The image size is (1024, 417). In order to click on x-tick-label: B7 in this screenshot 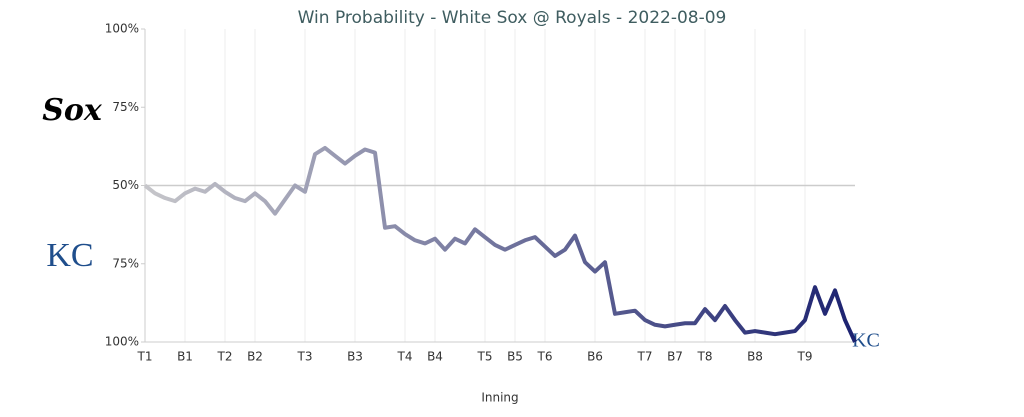, I will do `click(675, 357)`.